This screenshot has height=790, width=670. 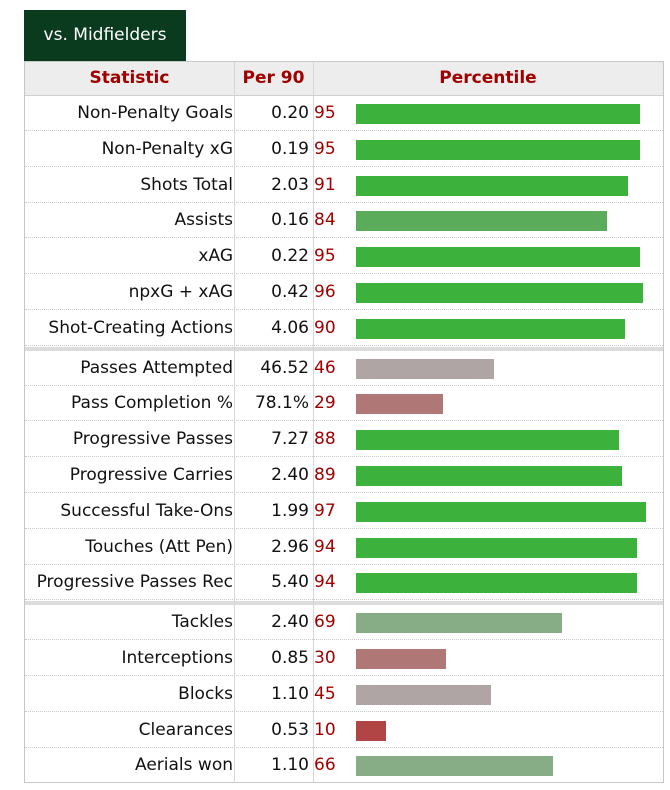 I want to click on table-row: Progressive Carries 2.40 89, so click(x=344, y=475).